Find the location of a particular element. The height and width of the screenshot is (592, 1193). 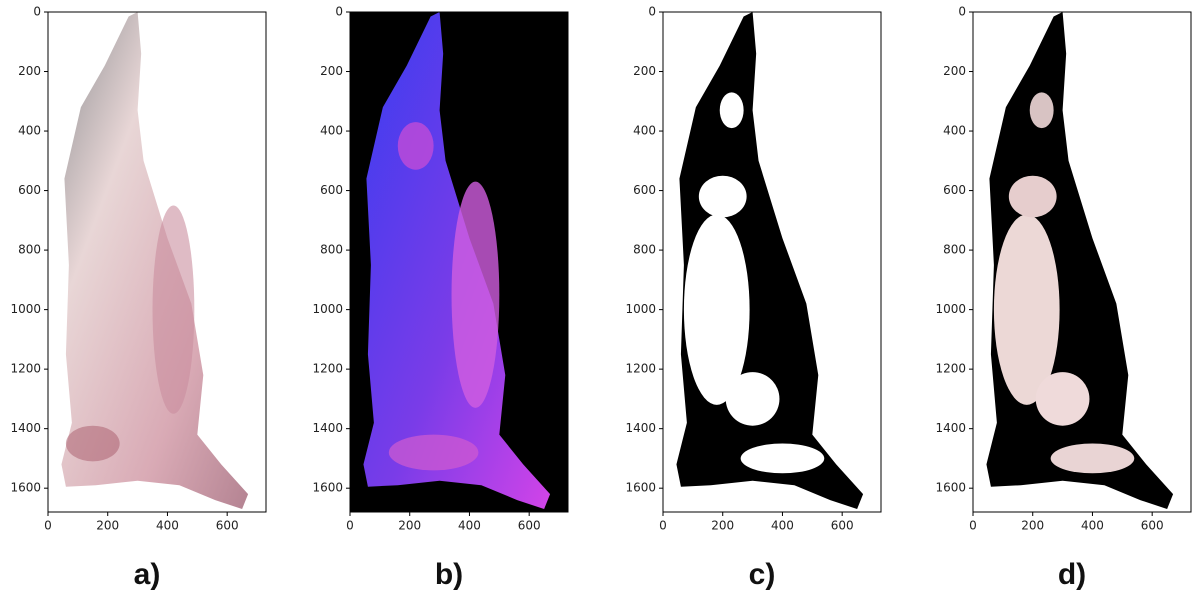

panel-label: a) is located at coordinates (147, 574).